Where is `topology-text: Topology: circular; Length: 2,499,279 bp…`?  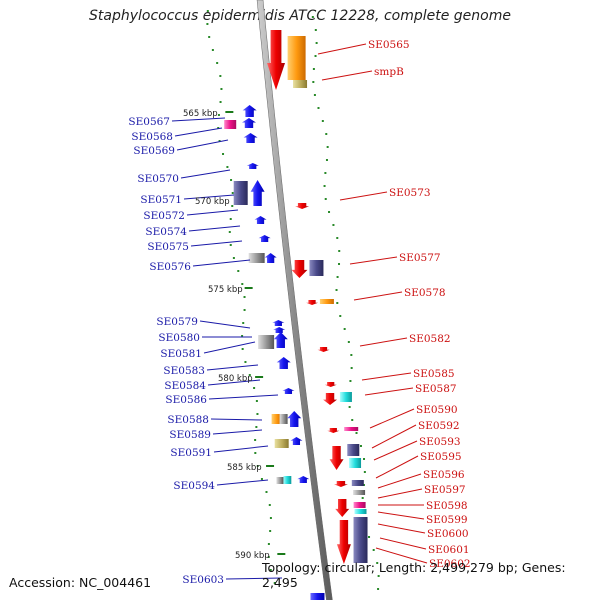 topology-text: Topology: circular; Length: 2,499,279 bp… is located at coordinates (414, 575).